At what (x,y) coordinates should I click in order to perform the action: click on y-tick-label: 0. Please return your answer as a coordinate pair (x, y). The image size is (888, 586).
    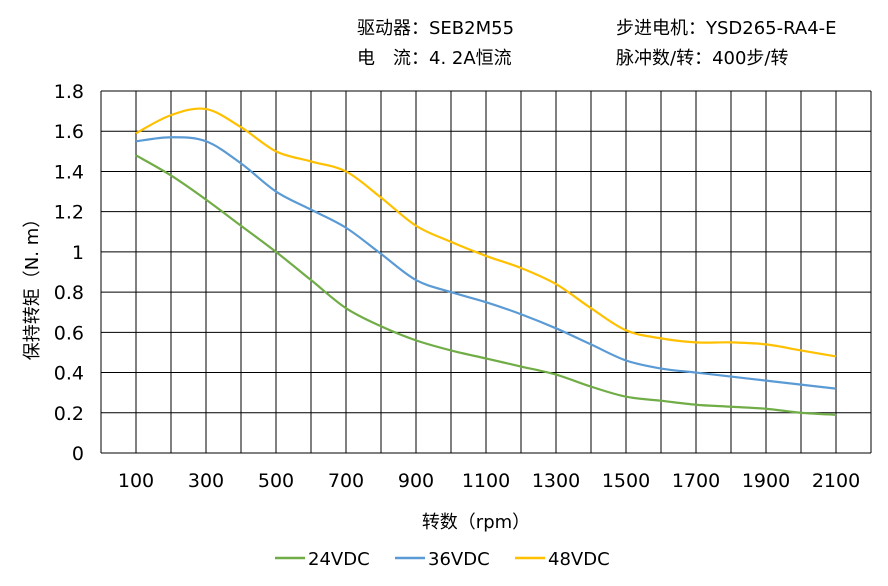
    Looking at the image, I should click on (78, 454).